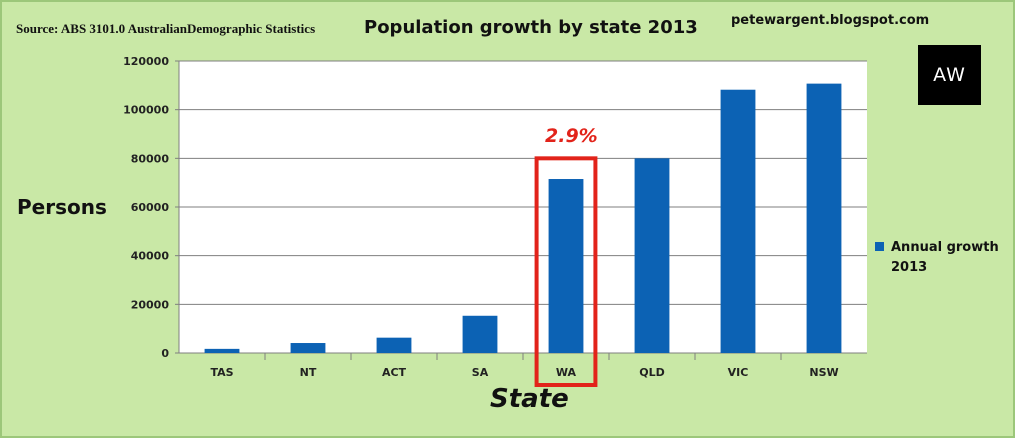 Image resolution: width=1015 pixels, height=438 pixels. I want to click on x-tick-label: QLD, so click(652, 372).